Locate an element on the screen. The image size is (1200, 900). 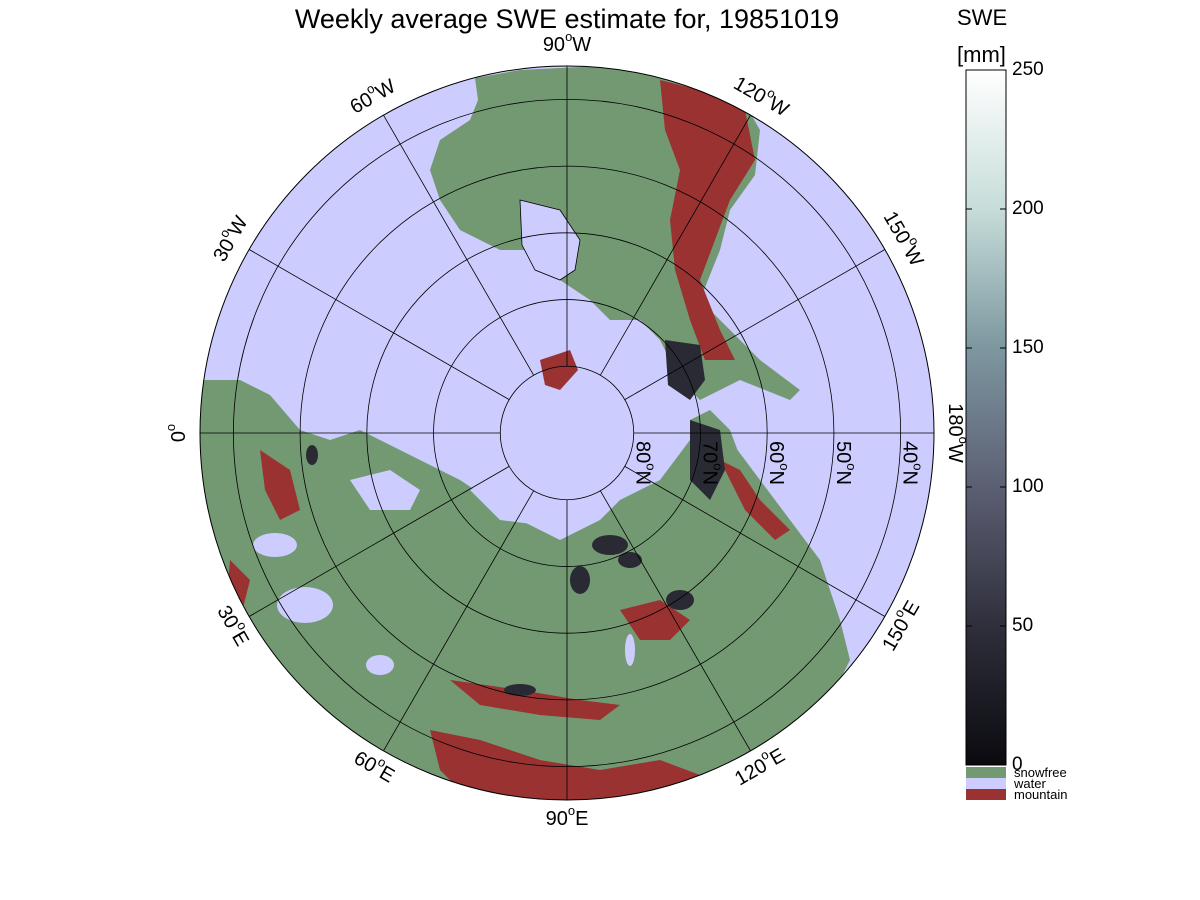
legend-swatch-mountain is located at coordinates (986, 794).